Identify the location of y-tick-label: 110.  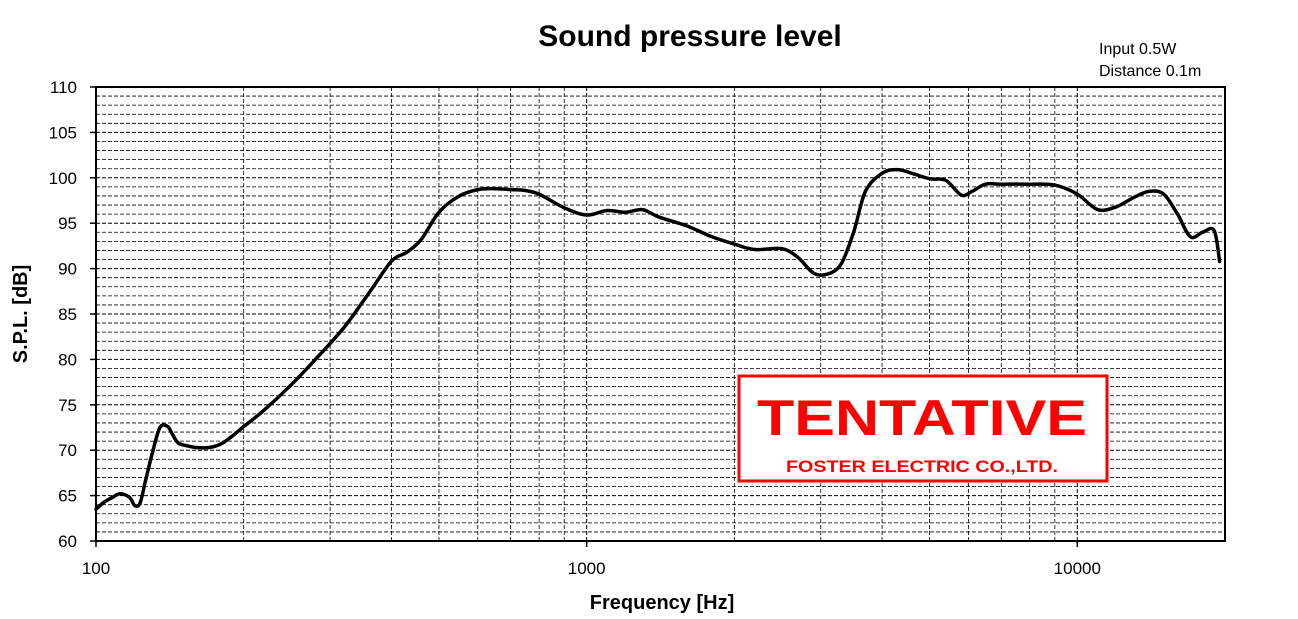
(63, 87).